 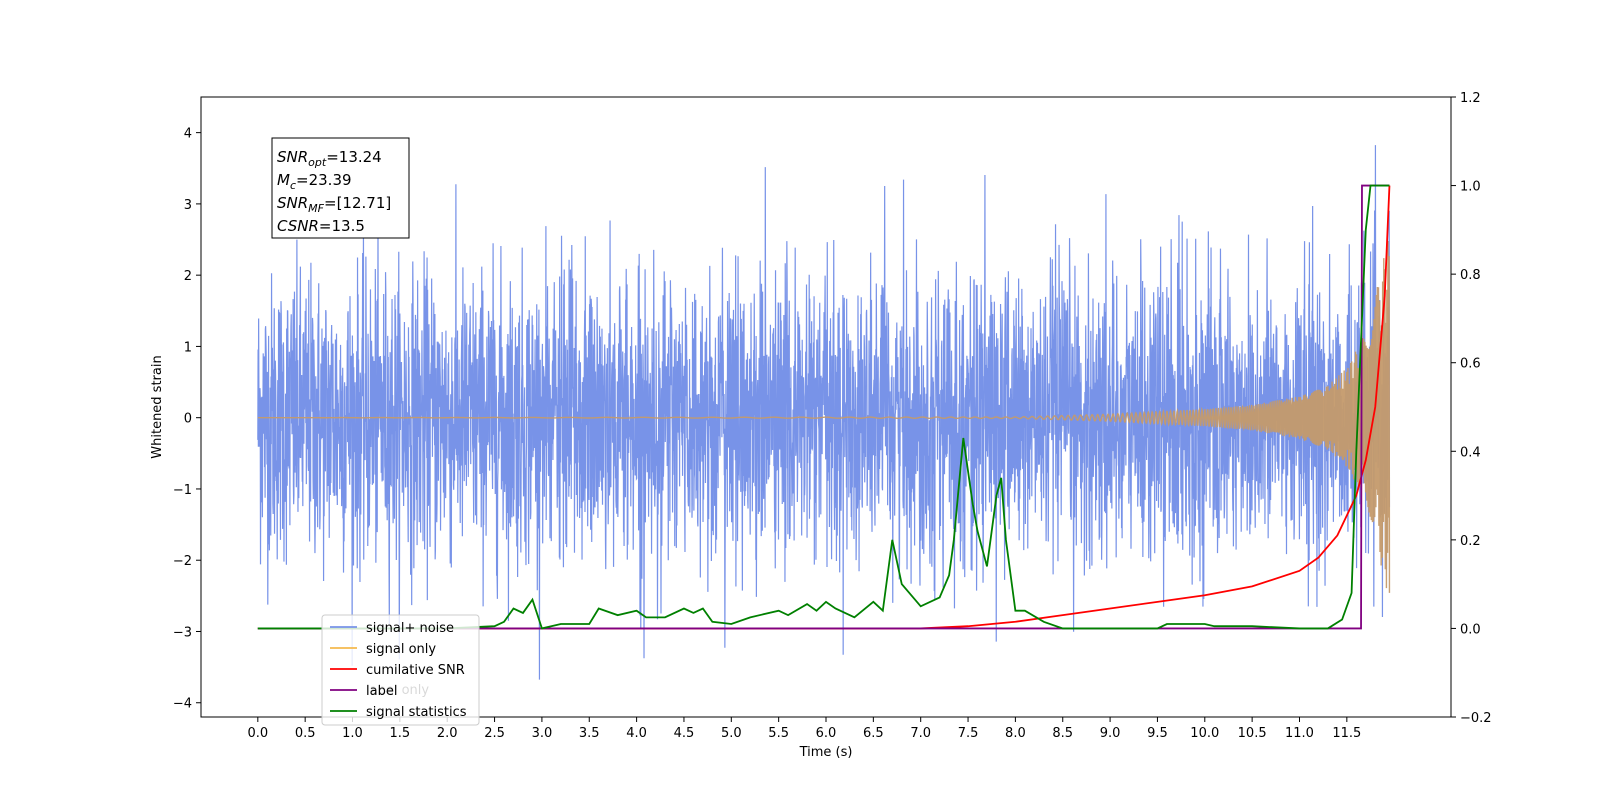 What do you see at coordinates (542, 733) in the screenshot?
I see `x-tick-label: 3.0` at bounding box center [542, 733].